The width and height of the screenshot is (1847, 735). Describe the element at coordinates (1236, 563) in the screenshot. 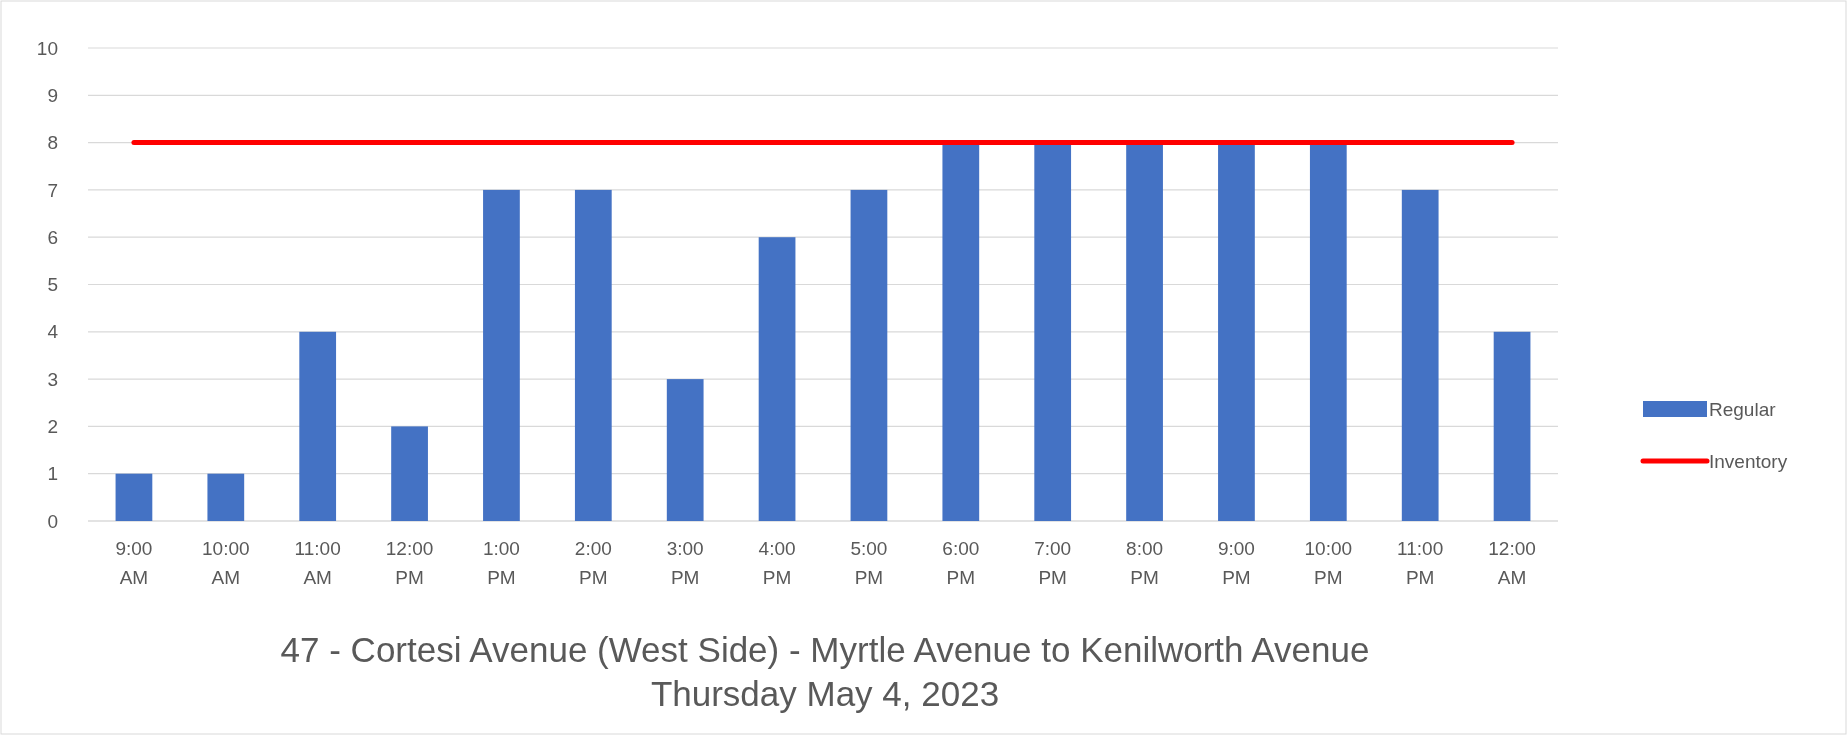

I see `x-tick-label: 9:00 PM` at that location.